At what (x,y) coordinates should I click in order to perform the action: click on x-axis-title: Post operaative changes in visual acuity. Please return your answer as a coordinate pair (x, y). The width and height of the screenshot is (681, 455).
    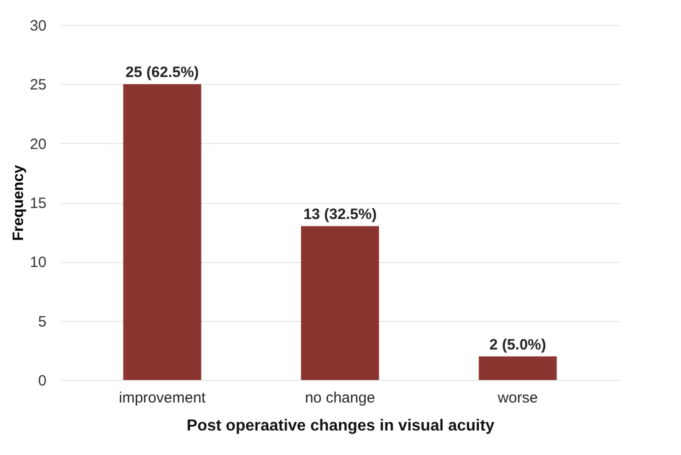
    Looking at the image, I should click on (340, 426).